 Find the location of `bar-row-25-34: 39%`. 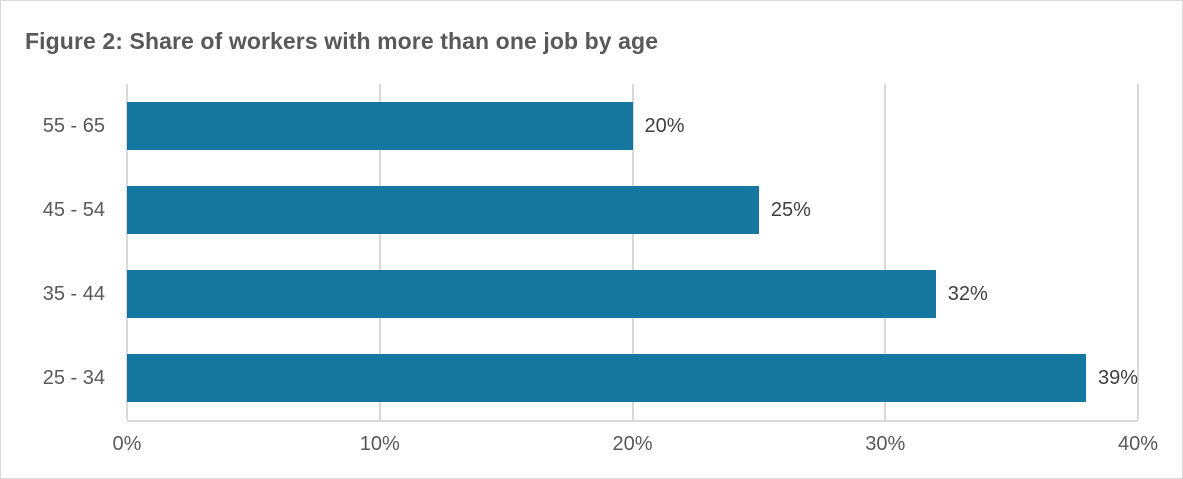

bar-row-25-34: 39% is located at coordinates (632, 378).